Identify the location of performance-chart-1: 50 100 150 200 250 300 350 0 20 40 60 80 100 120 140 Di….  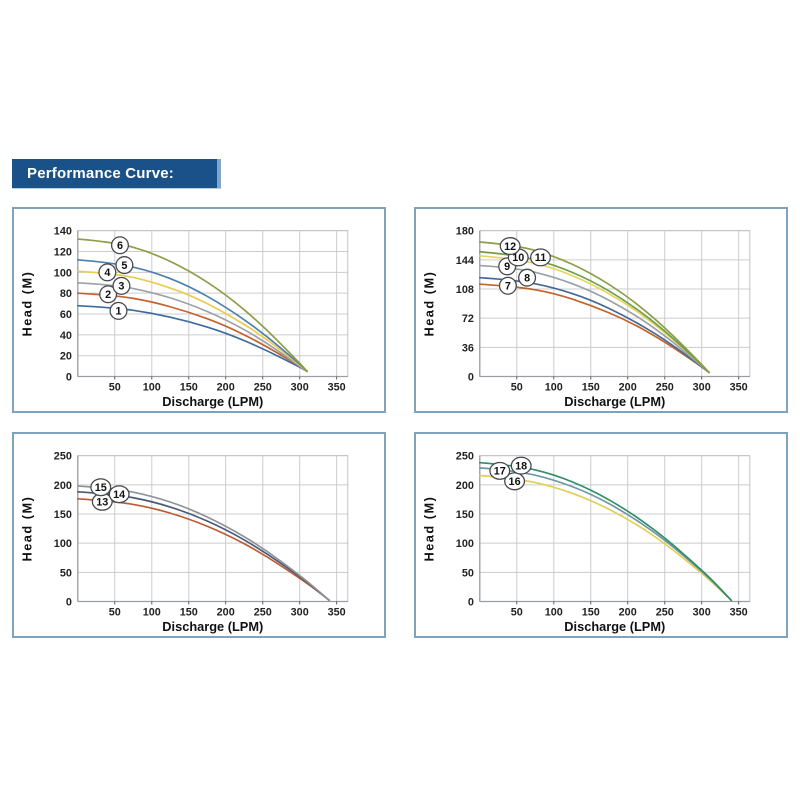
(184, 317).